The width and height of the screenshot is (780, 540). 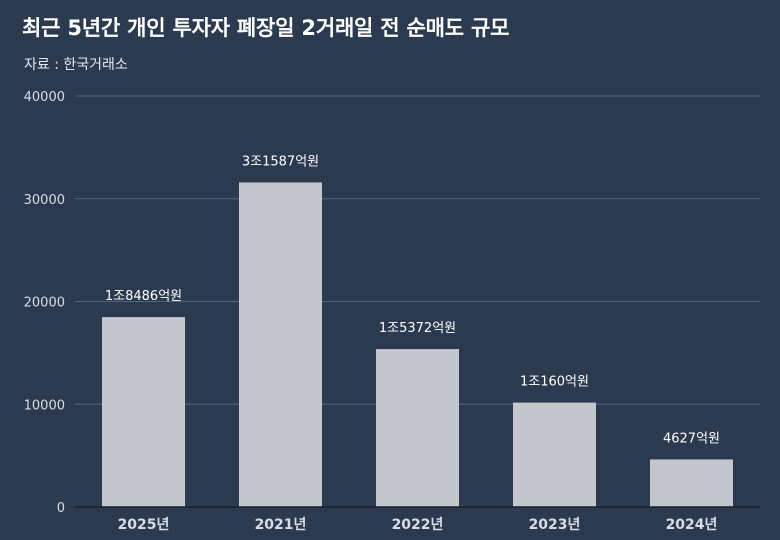 What do you see at coordinates (280, 161) in the screenshot?
I see `data-label: 3조1587억원` at bounding box center [280, 161].